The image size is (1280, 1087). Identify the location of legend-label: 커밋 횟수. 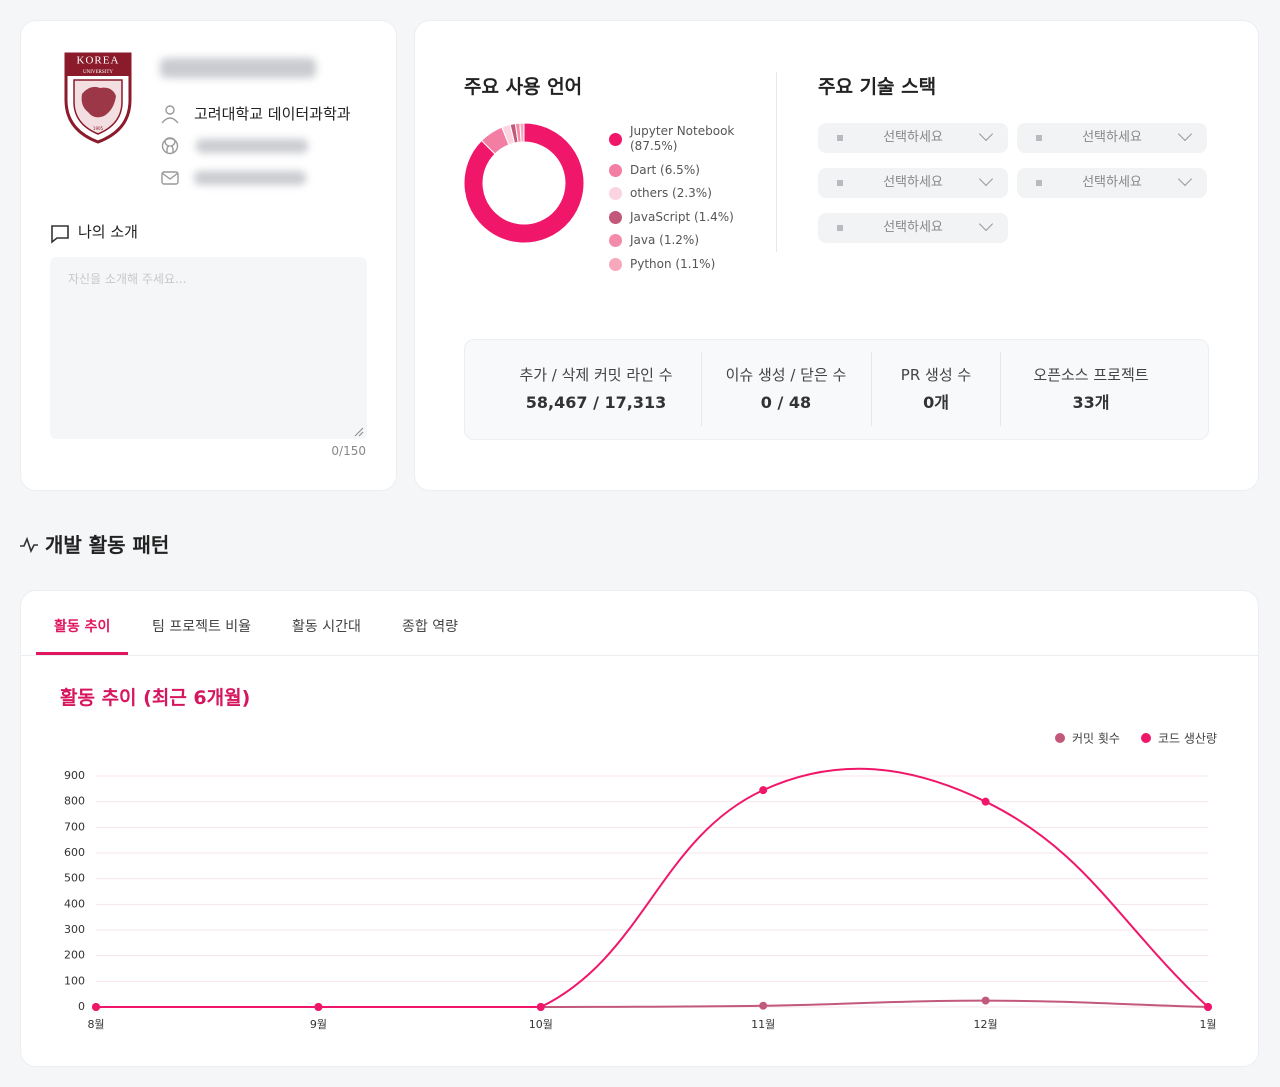
(1096, 739).